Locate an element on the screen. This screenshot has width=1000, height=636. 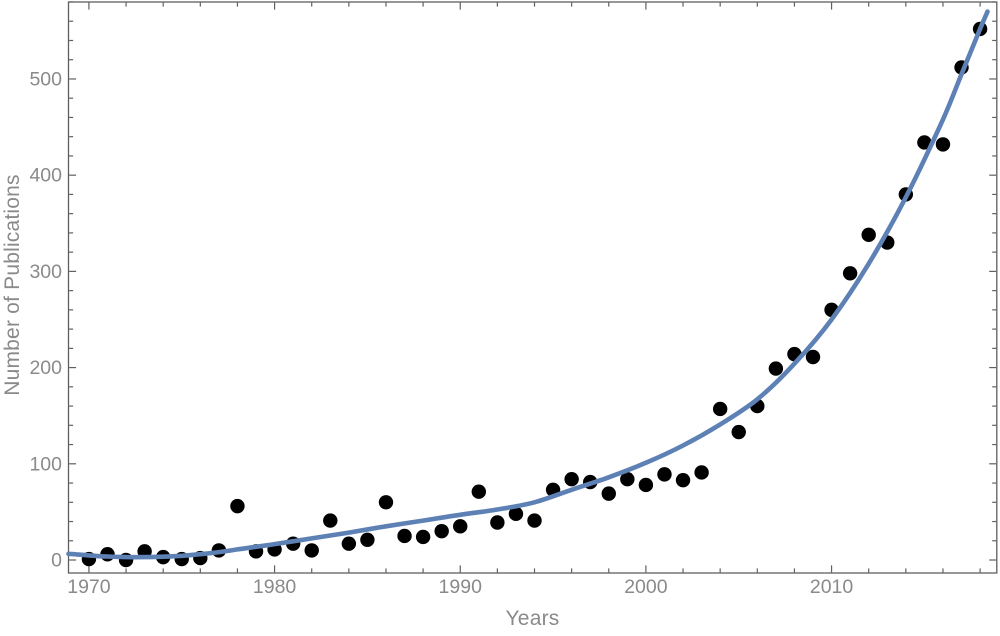
x-tick-label: 1980 is located at coordinates (275, 587).